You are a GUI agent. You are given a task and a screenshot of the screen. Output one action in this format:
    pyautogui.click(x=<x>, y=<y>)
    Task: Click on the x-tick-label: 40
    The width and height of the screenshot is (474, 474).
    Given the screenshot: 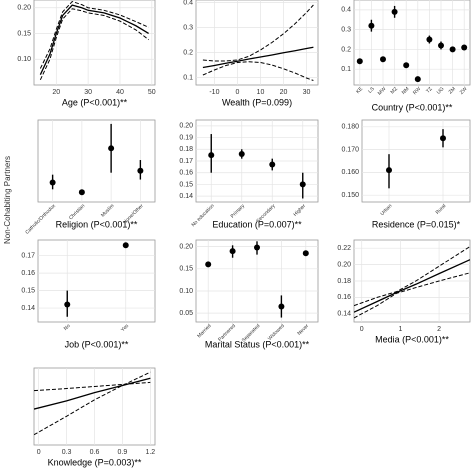 What is the action you would take?
    pyautogui.click(x=120, y=92)
    